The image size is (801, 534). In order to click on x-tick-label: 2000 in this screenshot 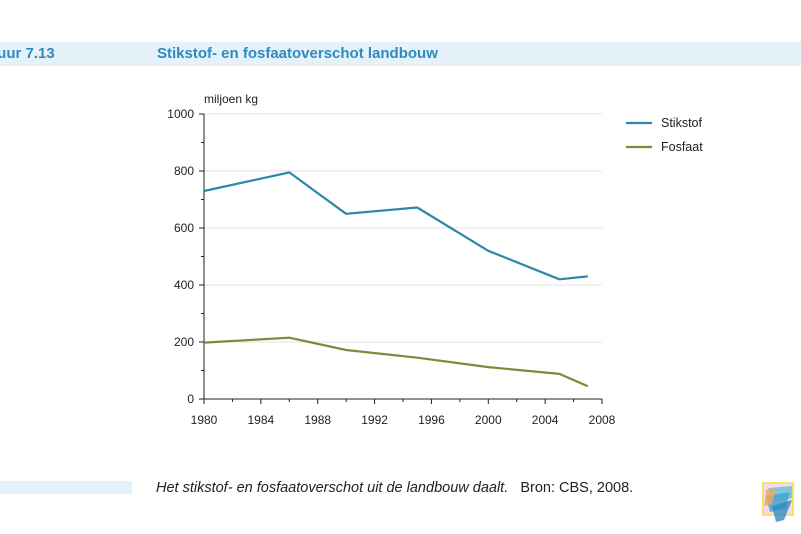, I will do `click(488, 420)`.